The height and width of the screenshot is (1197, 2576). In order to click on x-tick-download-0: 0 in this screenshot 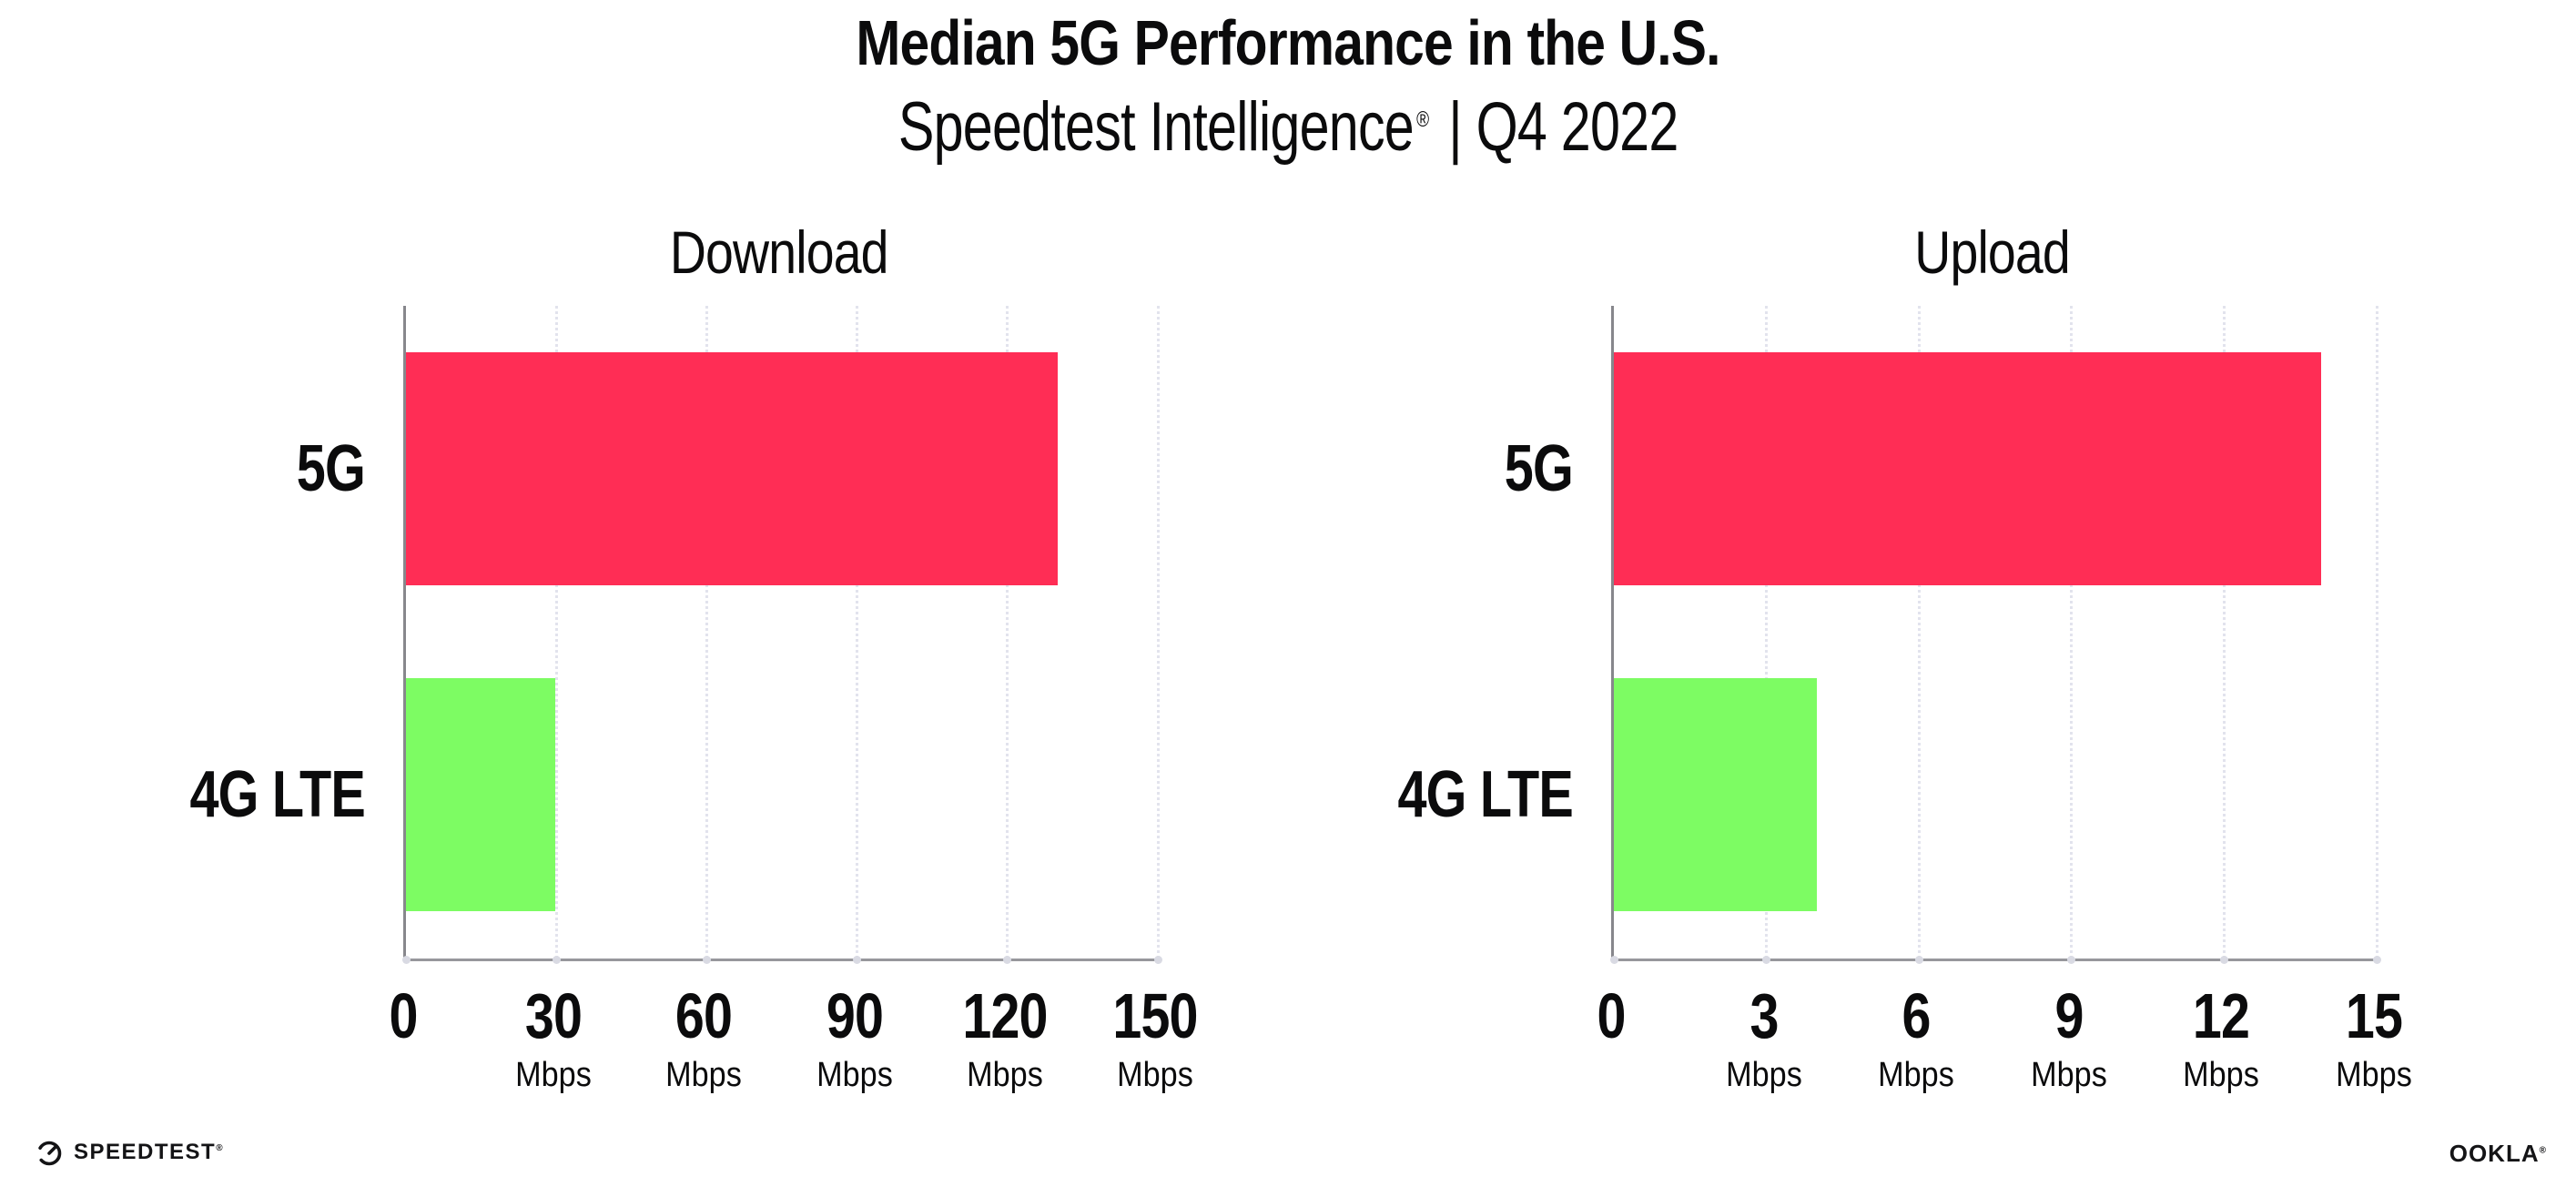, I will do `click(403, 1016)`.